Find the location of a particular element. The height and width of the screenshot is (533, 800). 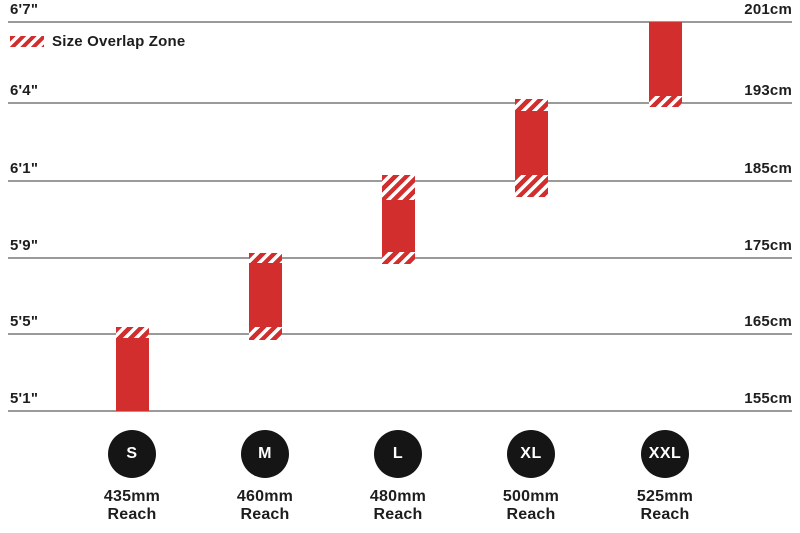

reach-label: 460mm Reach is located at coordinates (265, 506).